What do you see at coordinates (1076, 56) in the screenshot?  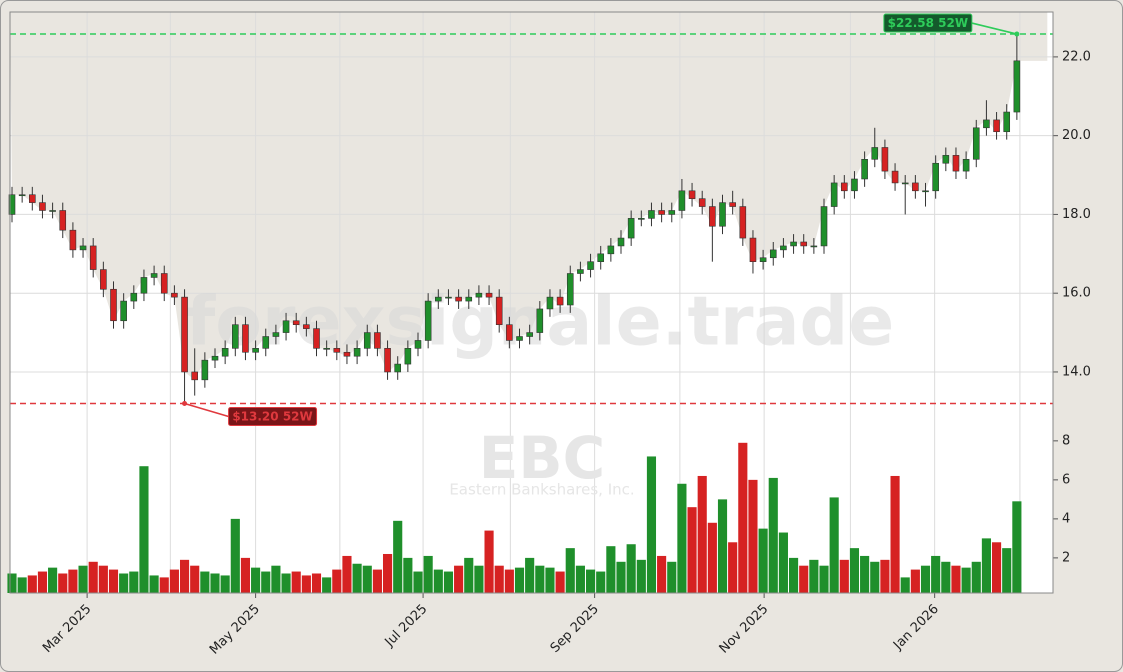 I see `y-tick-label: 22.0` at bounding box center [1076, 56].